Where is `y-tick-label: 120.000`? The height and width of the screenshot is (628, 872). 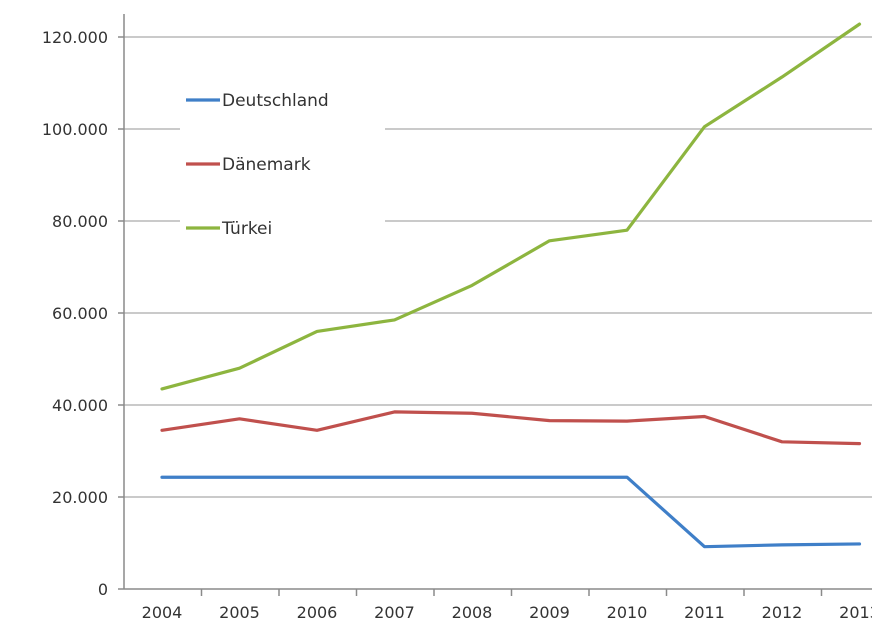
y-tick-label: 120.000 is located at coordinates (75, 37).